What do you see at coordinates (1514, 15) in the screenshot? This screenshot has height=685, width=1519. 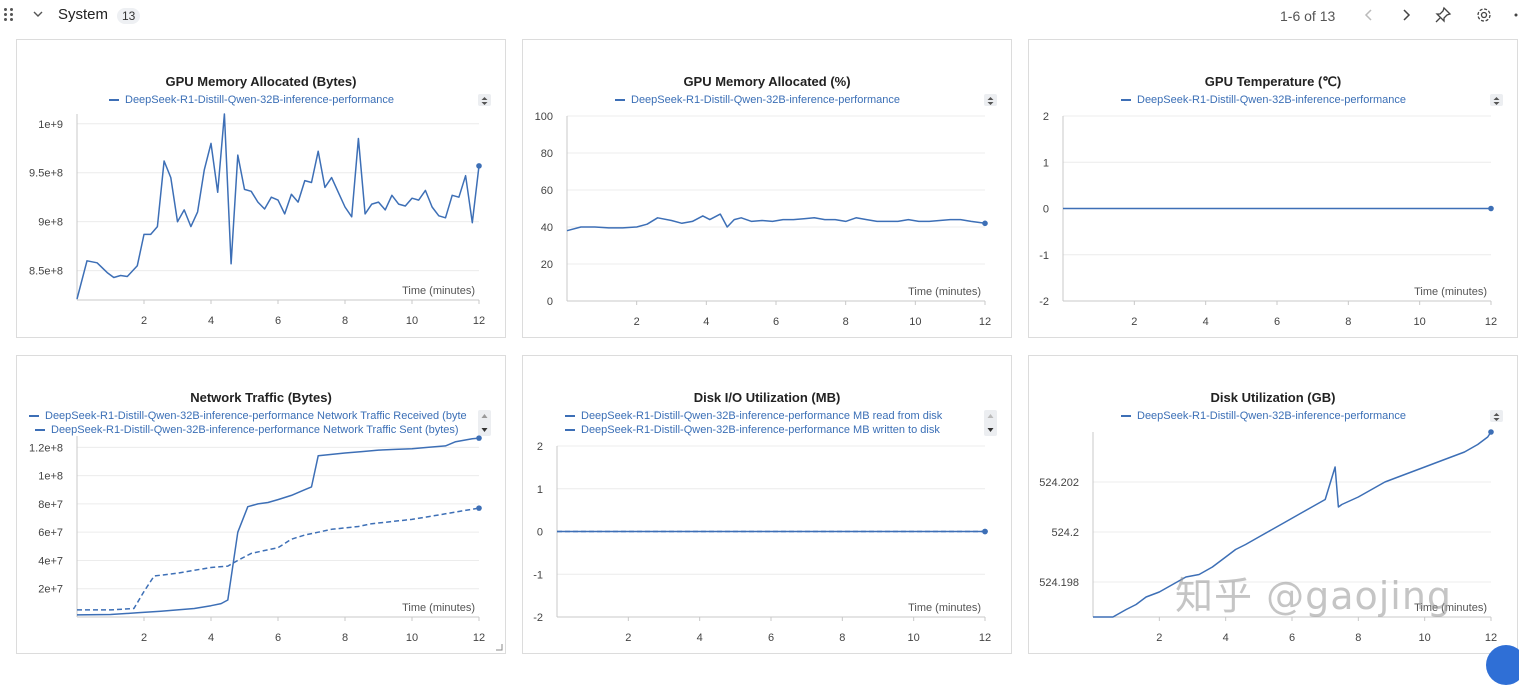 I see `more-options-icon` at bounding box center [1514, 15].